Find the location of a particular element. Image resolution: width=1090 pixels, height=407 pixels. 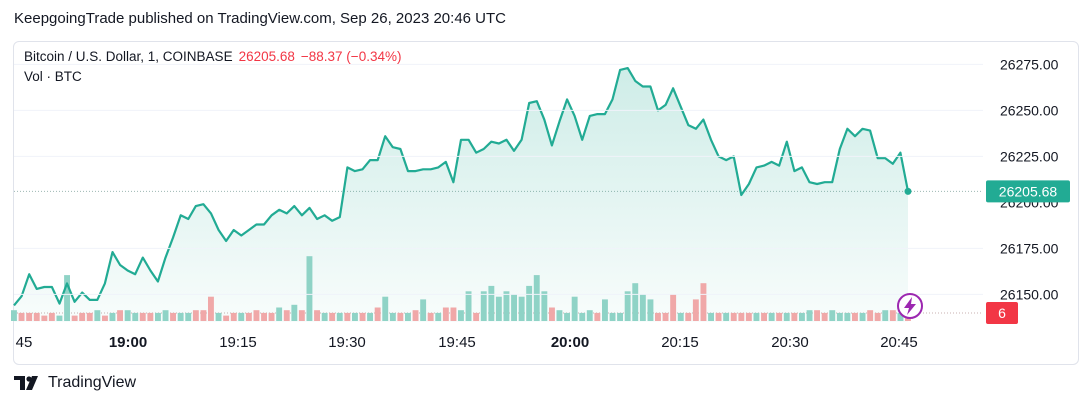

footer: TradingView is located at coordinates (75, 383).